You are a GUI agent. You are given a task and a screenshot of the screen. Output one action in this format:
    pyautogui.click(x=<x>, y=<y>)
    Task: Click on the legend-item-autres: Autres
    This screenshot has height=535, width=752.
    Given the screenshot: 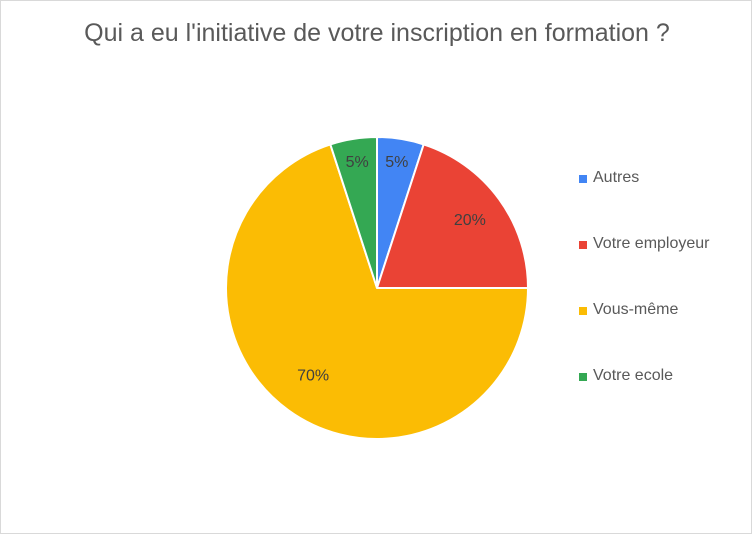 What is the action you would take?
    pyautogui.click(x=644, y=202)
    